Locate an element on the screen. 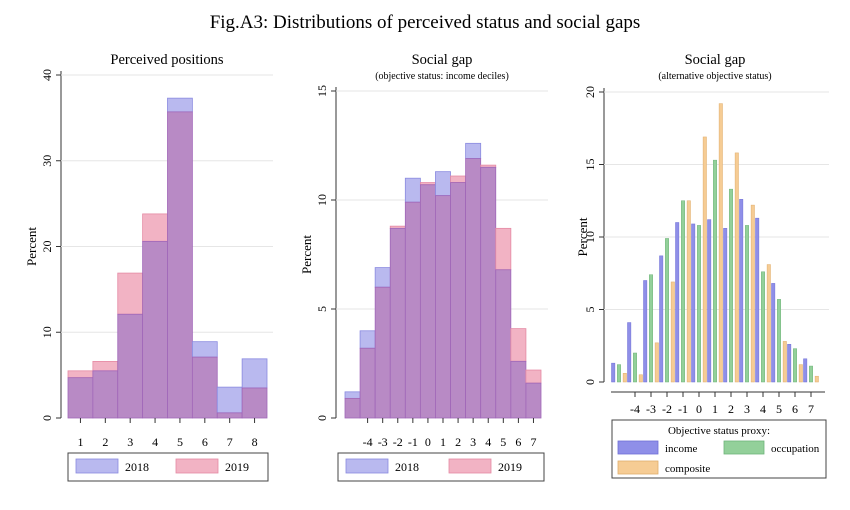 Image resolution: width=850 pixels, height=510 pixels. x-tick-label: 2 is located at coordinates (105, 442).